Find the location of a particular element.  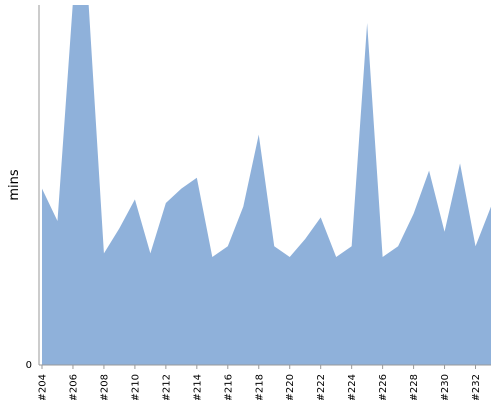

x-tick-label: #232 is located at coordinates (476, 387).